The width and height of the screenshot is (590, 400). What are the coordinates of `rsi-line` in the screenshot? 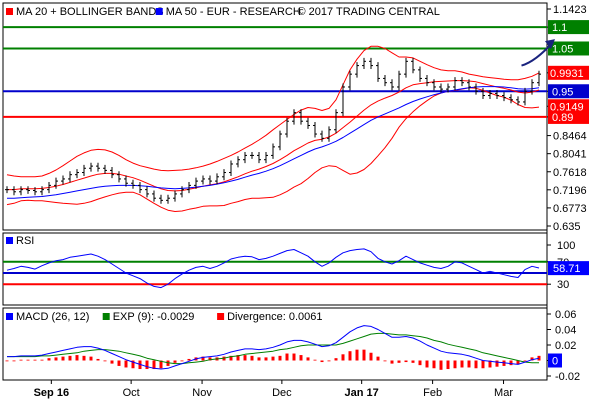 It's located at (273, 268).